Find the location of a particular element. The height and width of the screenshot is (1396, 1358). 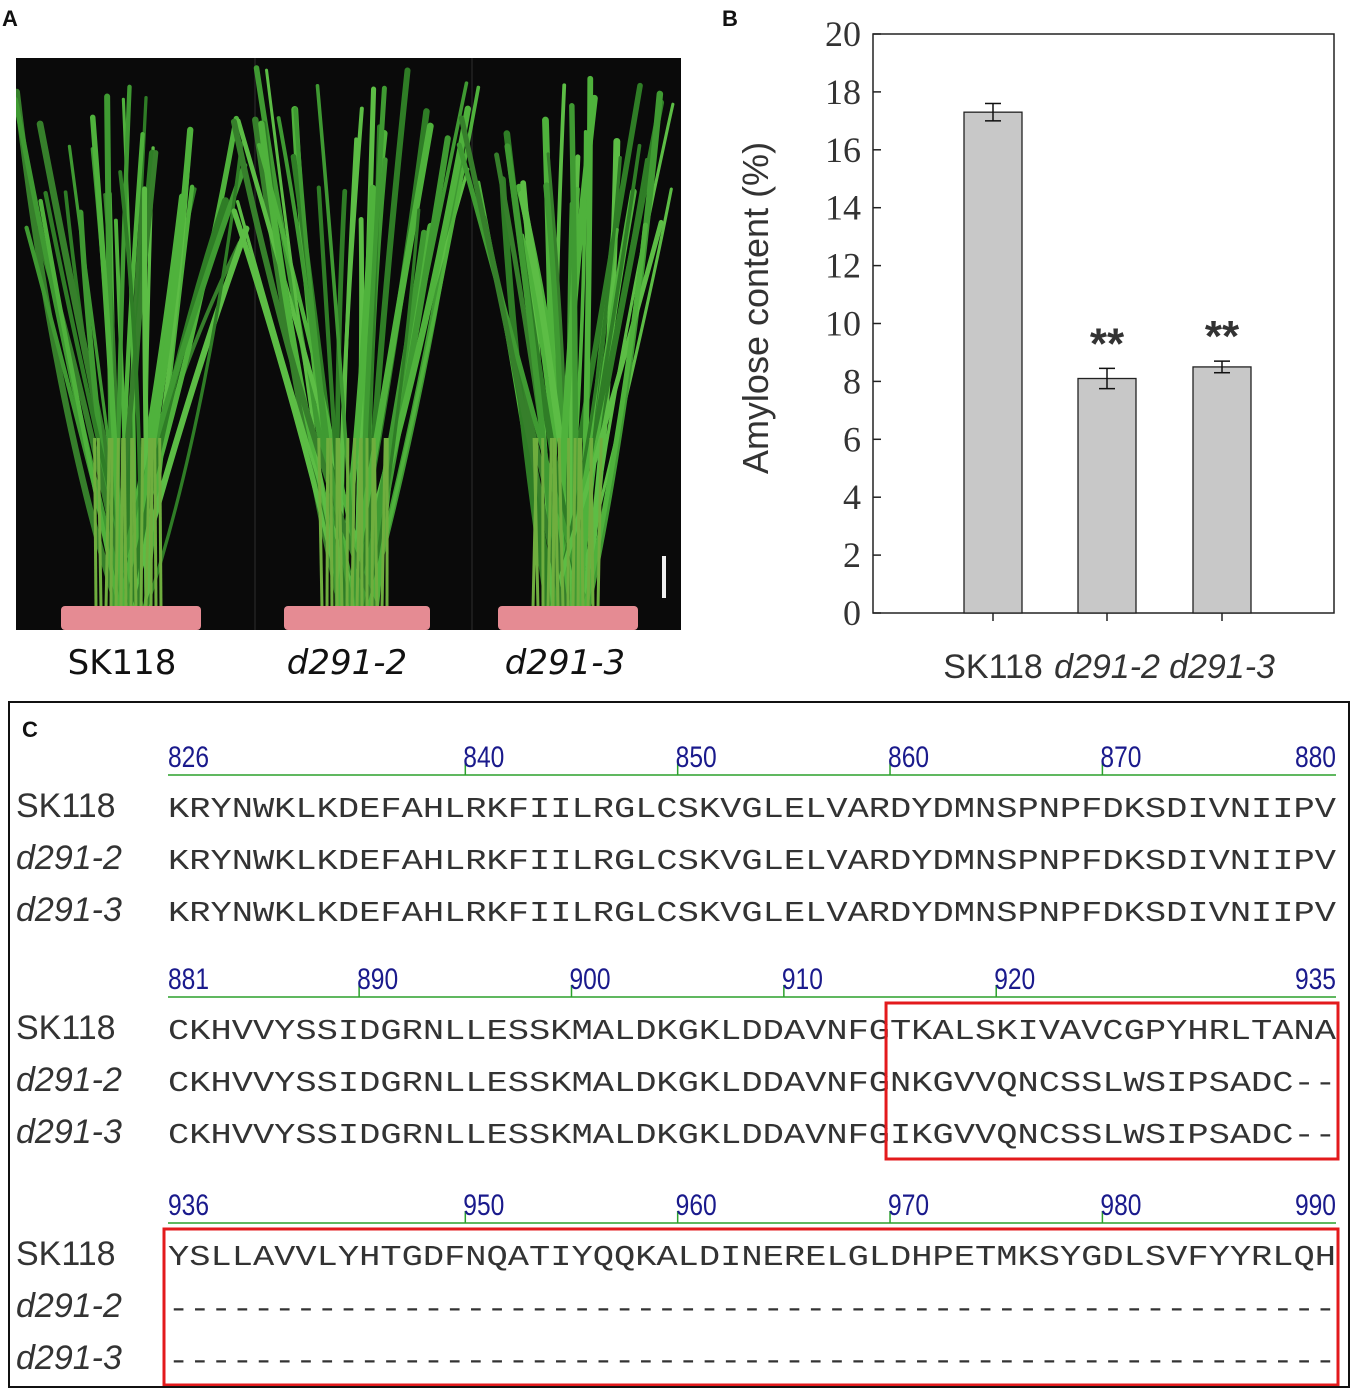

plant-label-sk118: SK118 is located at coordinates (122, 663).